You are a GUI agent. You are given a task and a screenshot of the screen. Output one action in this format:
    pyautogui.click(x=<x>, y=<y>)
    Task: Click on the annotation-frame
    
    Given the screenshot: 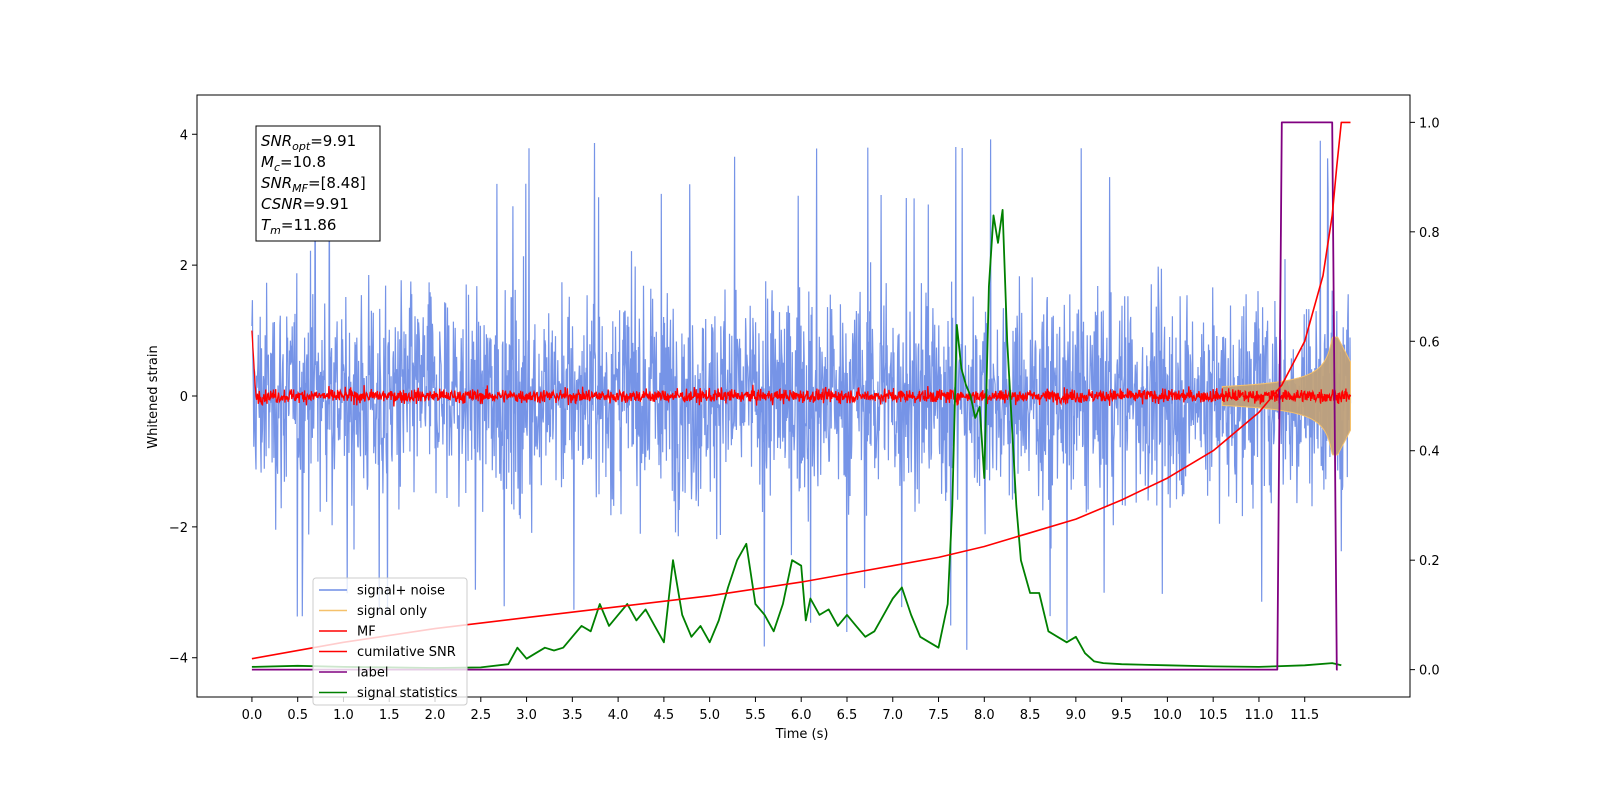 What is the action you would take?
    pyautogui.click(x=318, y=183)
    